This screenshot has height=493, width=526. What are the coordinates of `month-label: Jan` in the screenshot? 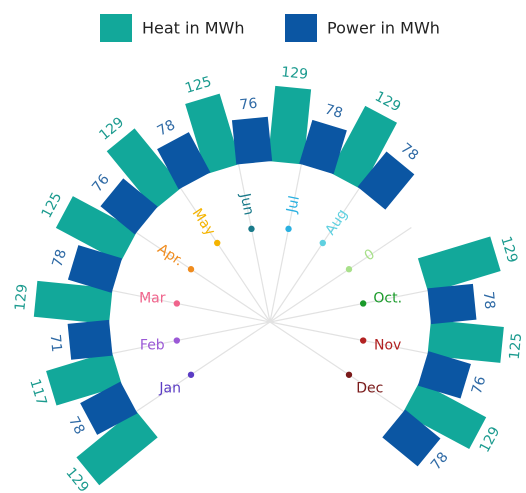 It's located at (169, 389).